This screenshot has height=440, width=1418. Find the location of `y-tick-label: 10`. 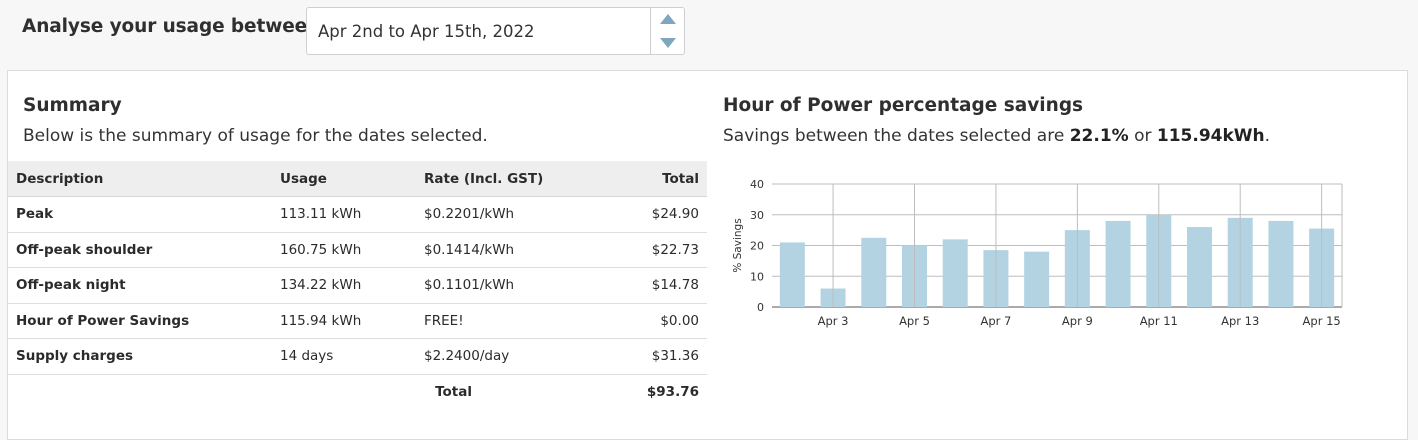

y-tick-label: 10 is located at coordinates (757, 276).